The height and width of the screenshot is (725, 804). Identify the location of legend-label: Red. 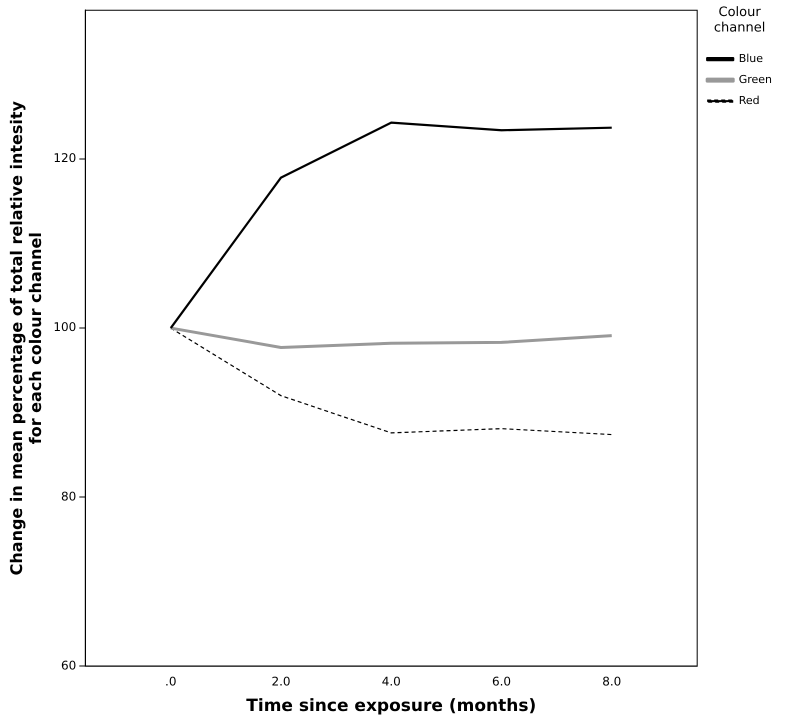
(749, 100).